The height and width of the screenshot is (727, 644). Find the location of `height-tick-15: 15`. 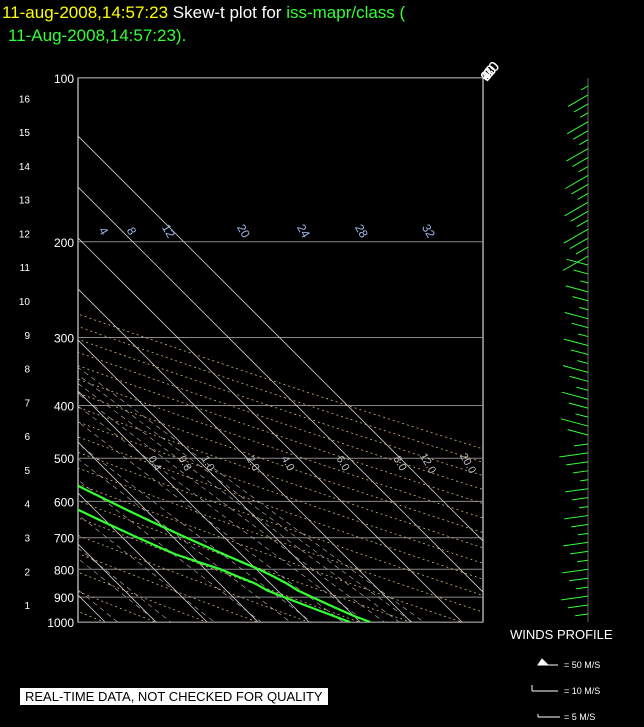

height-tick-15: 15 is located at coordinates (25, 133).